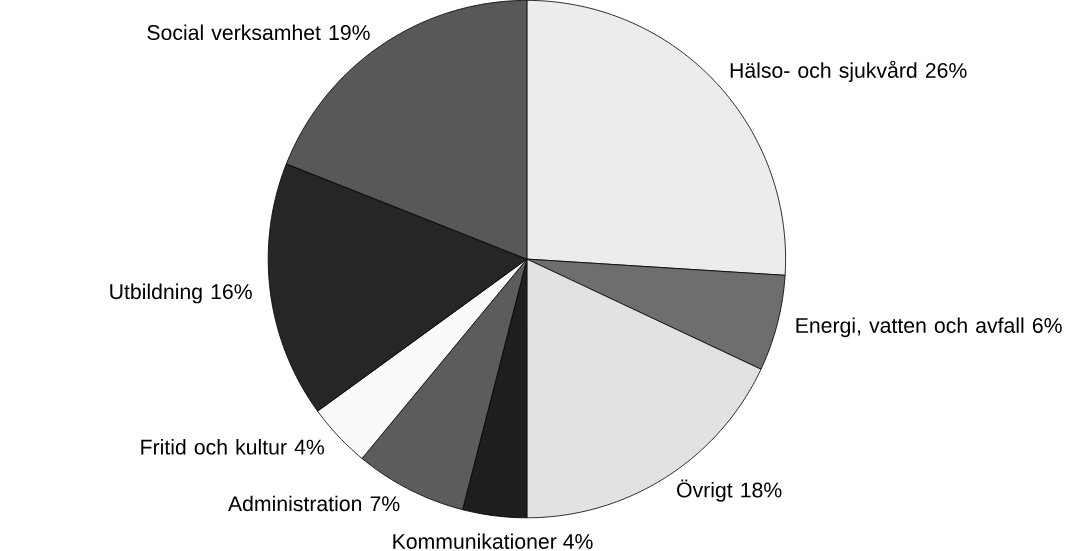 The width and height of the screenshot is (1077, 551). I want to click on data-label: 26%, so click(946, 70).